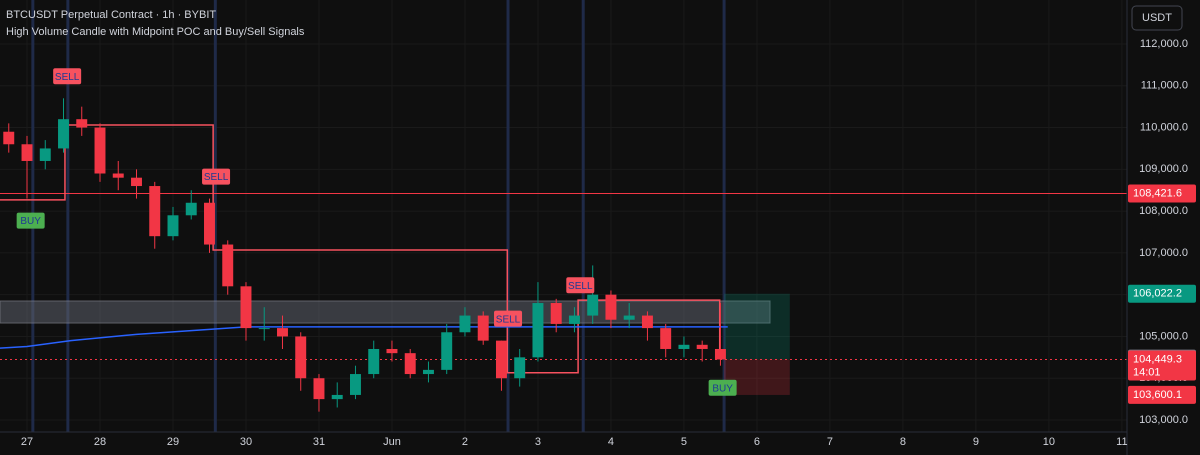 Image resolution: width=1200 pixels, height=455 pixels. What do you see at coordinates (684, 442) in the screenshot?
I see `x-tick-label: 5` at bounding box center [684, 442].